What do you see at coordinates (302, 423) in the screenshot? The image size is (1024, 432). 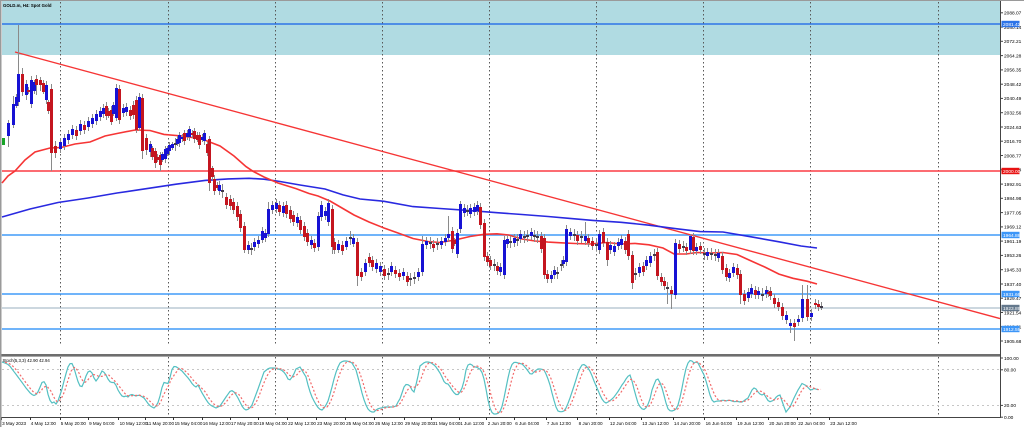 I see `svg-text: 22 May 12:00` at bounding box center [302, 423].